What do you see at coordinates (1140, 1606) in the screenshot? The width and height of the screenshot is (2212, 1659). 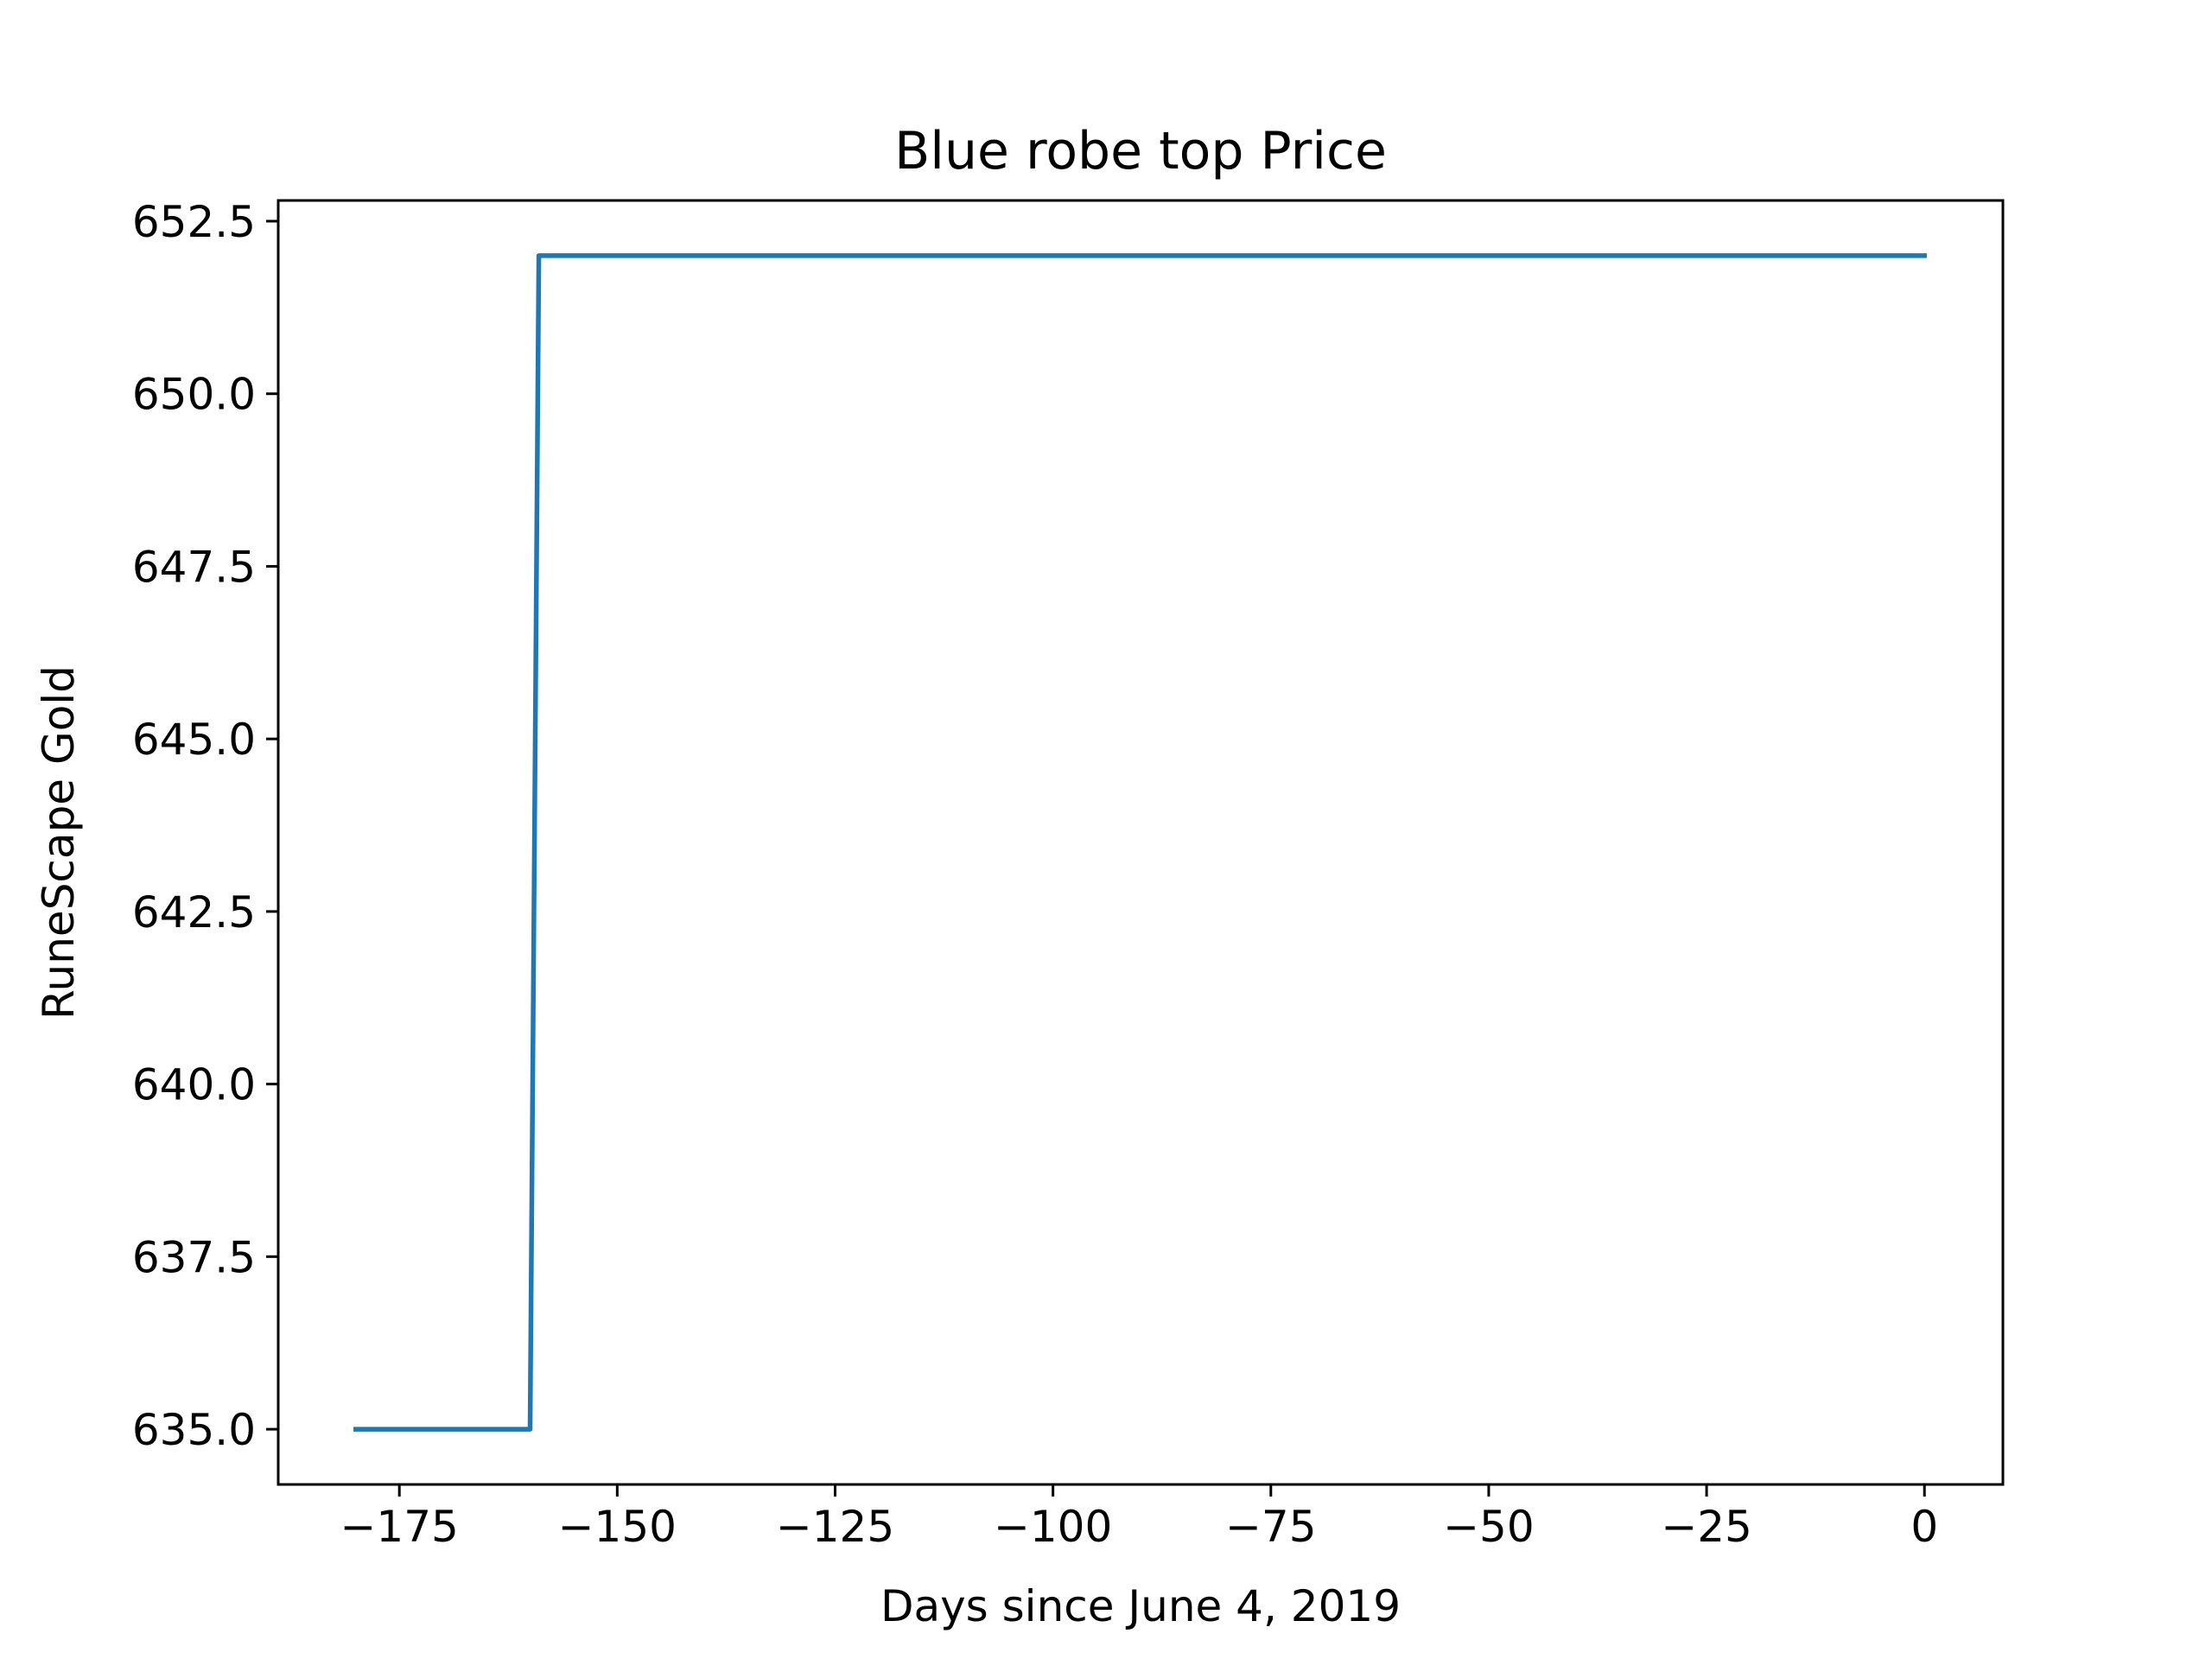 I see `x-axis-label: Days since June 4, 2019` at bounding box center [1140, 1606].